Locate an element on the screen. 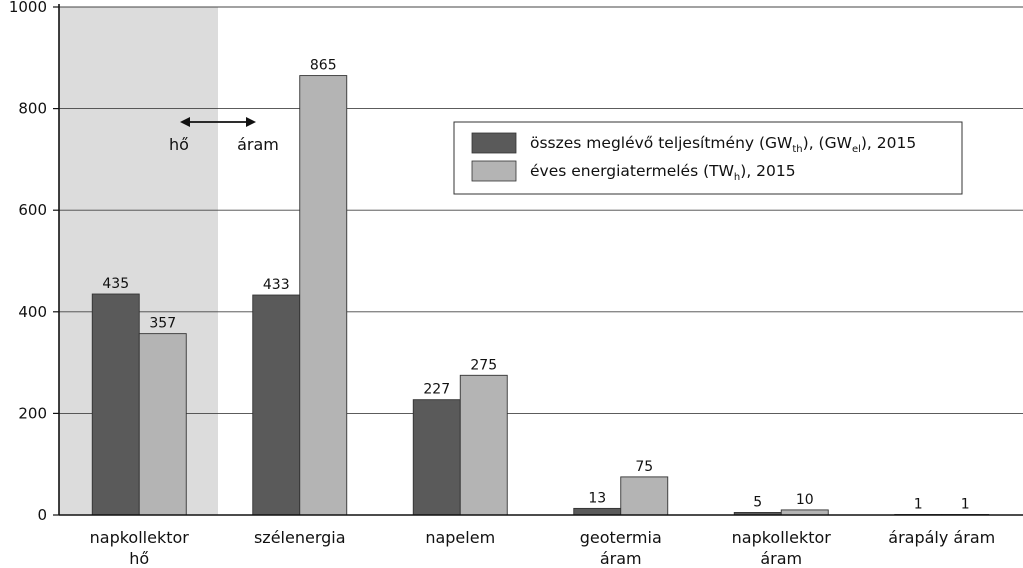 This screenshot has height=568, width=1023. bar-value-label: 275 is located at coordinates (483, 365).